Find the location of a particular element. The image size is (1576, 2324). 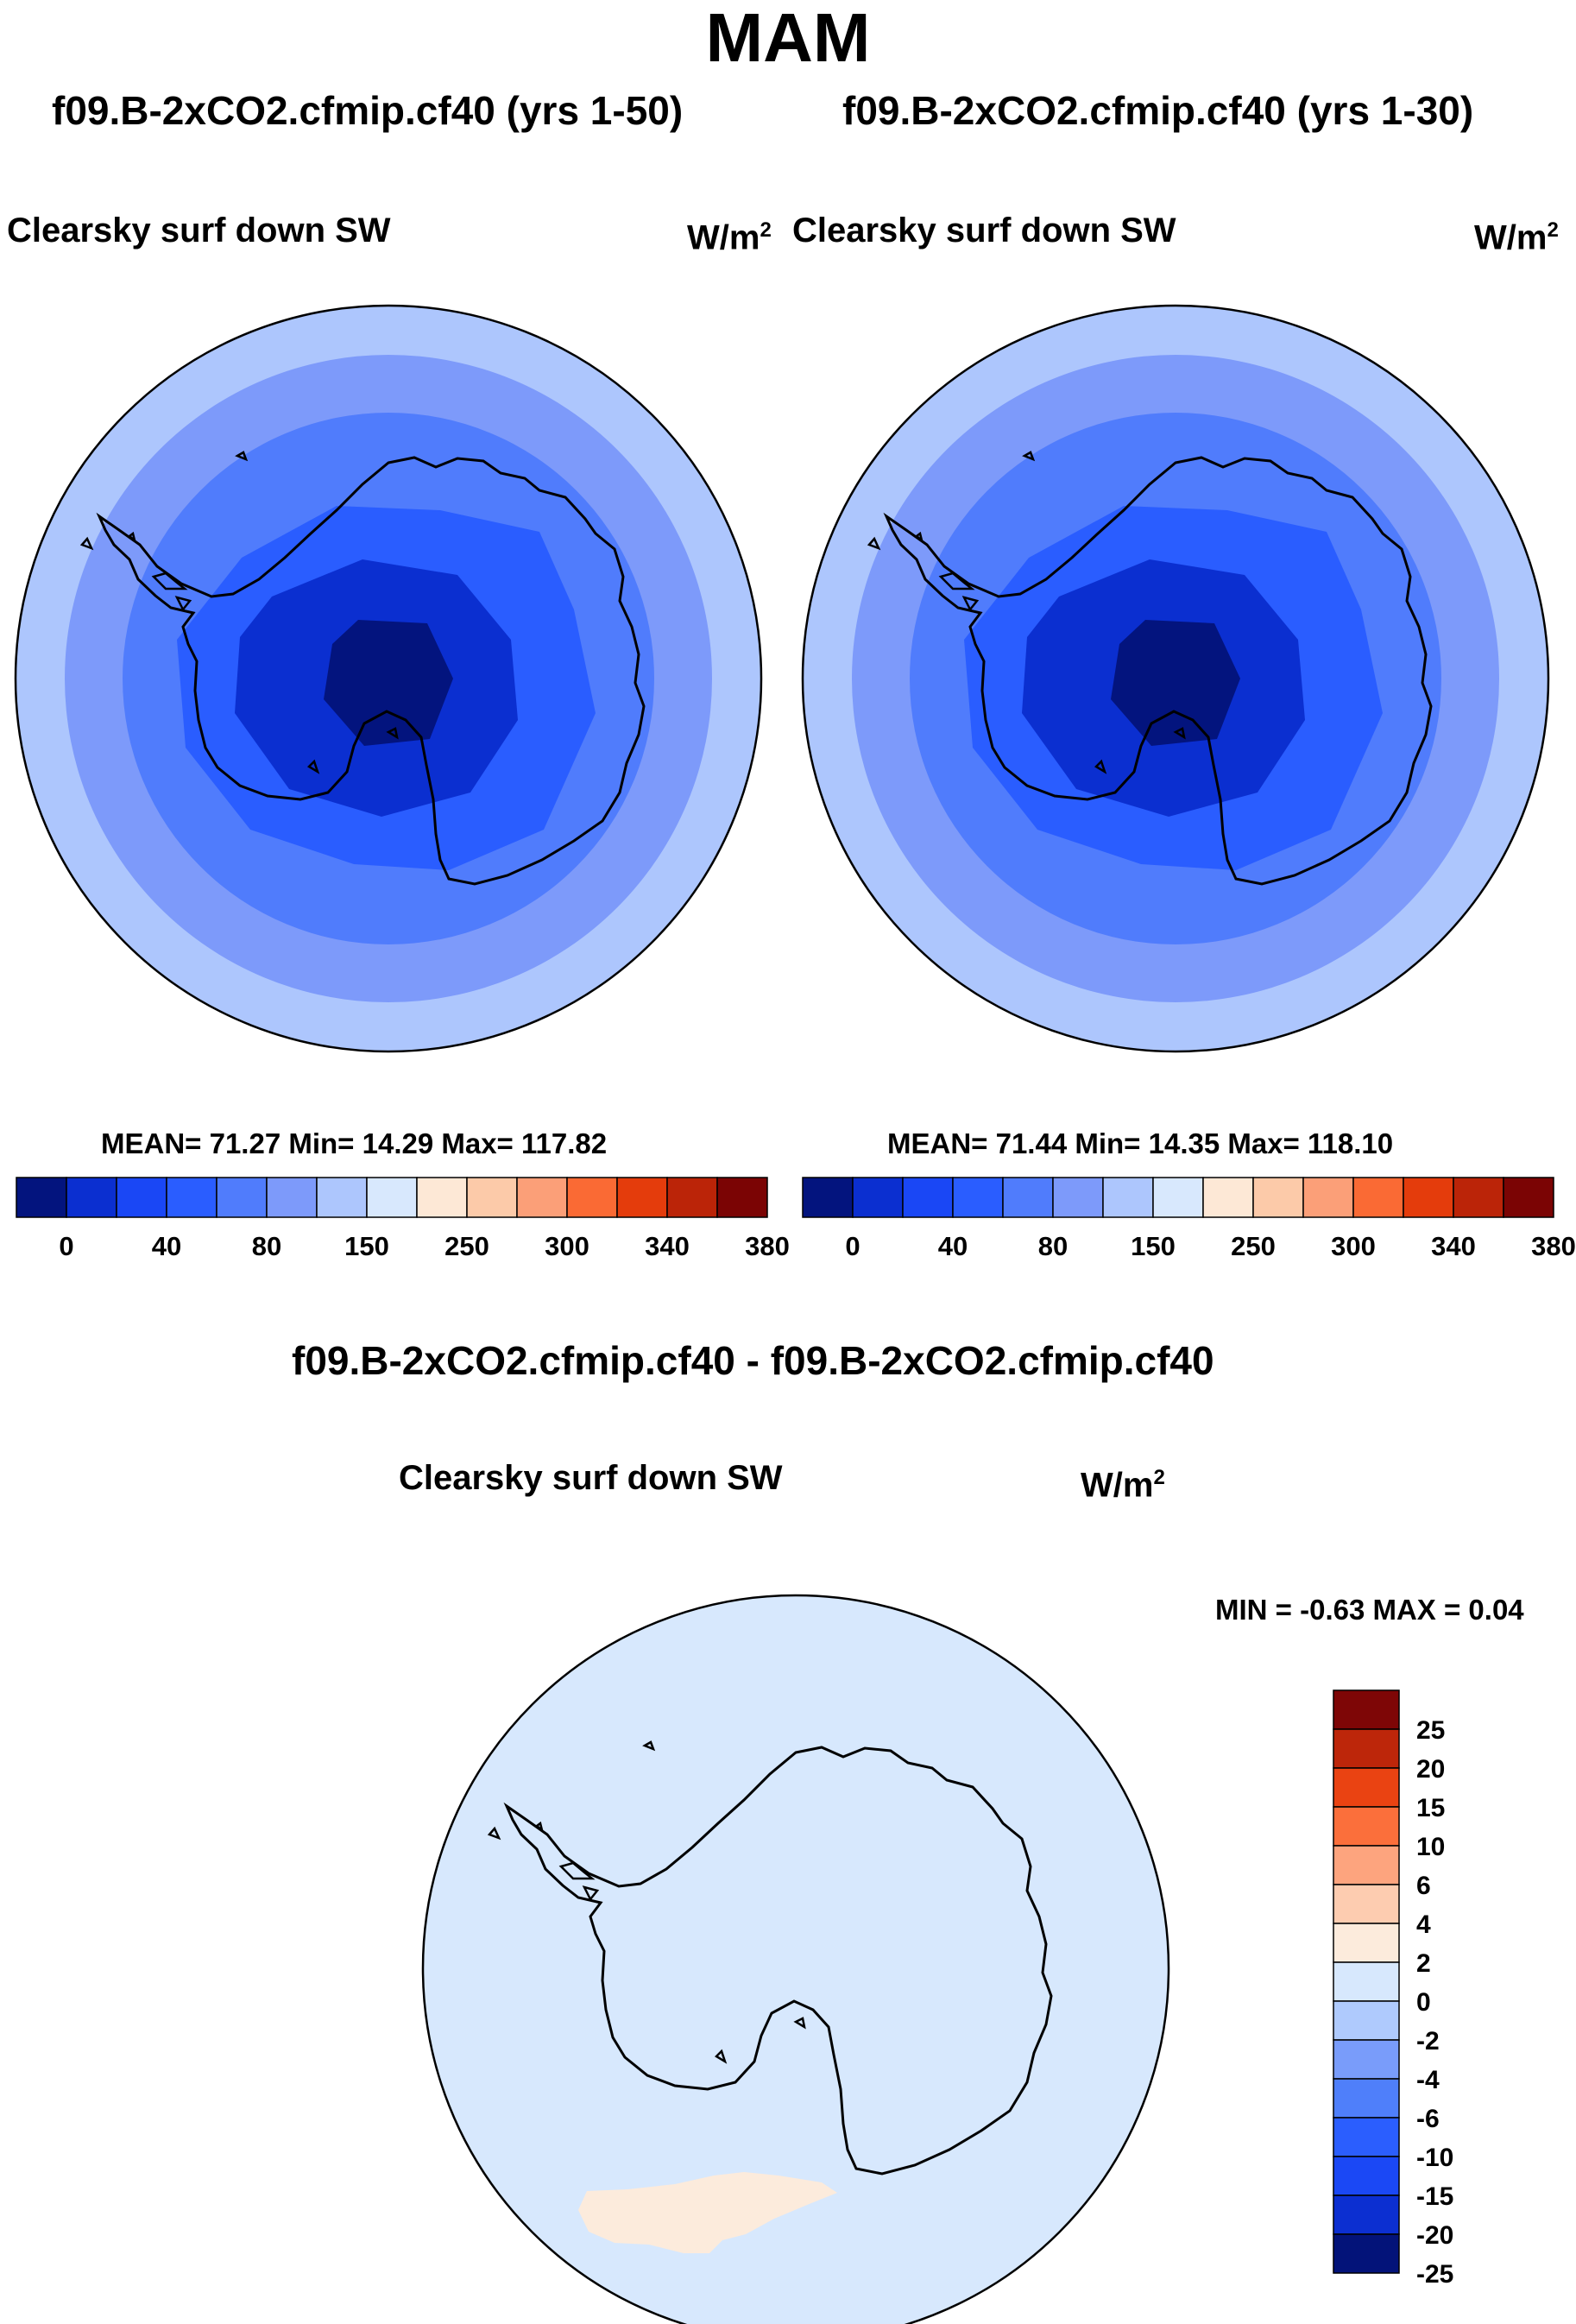

right-colorbar-tick-label: 40 is located at coordinates (953, 1246).